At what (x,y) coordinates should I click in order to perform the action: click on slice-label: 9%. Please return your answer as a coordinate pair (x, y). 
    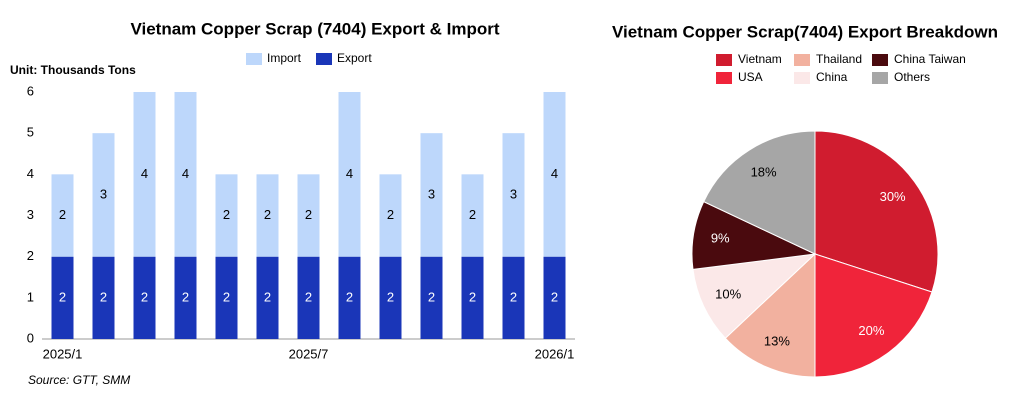
    Looking at the image, I should click on (720, 237).